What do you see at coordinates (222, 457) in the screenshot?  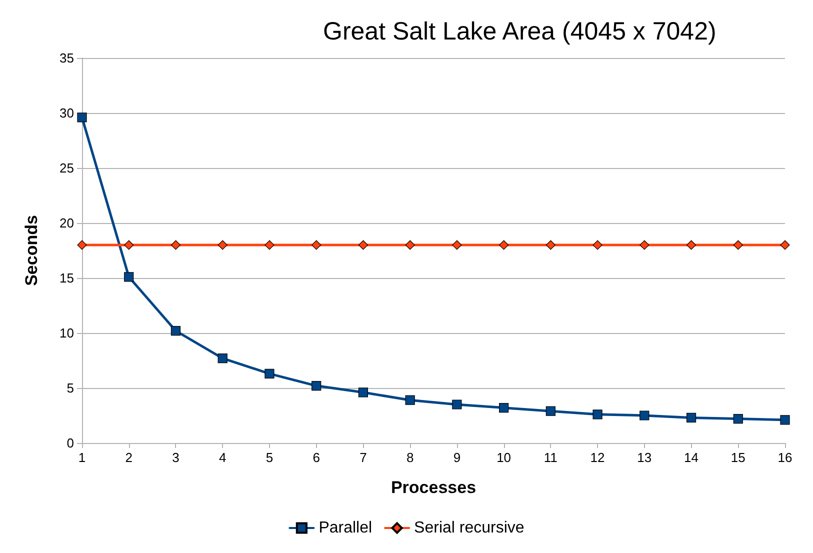 I see `x-tick-label: 4` at bounding box center [222, 457].